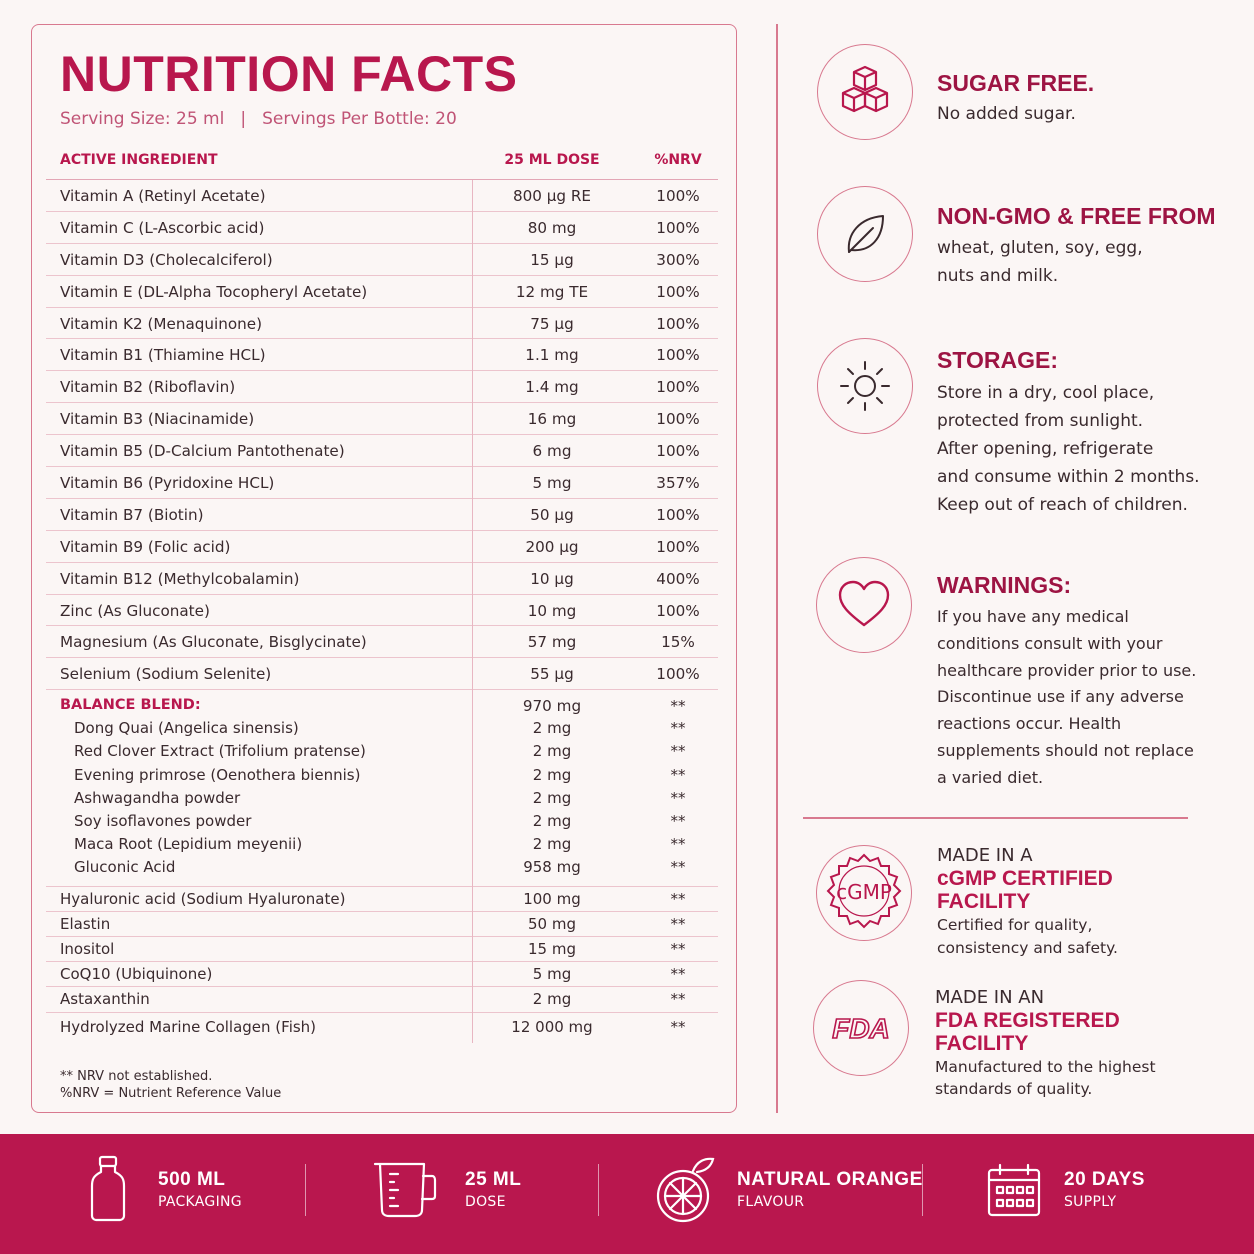  I want to click on ingredient-name: Magnesium (As Gluconate, Bisglycinate), so click(213, 642).